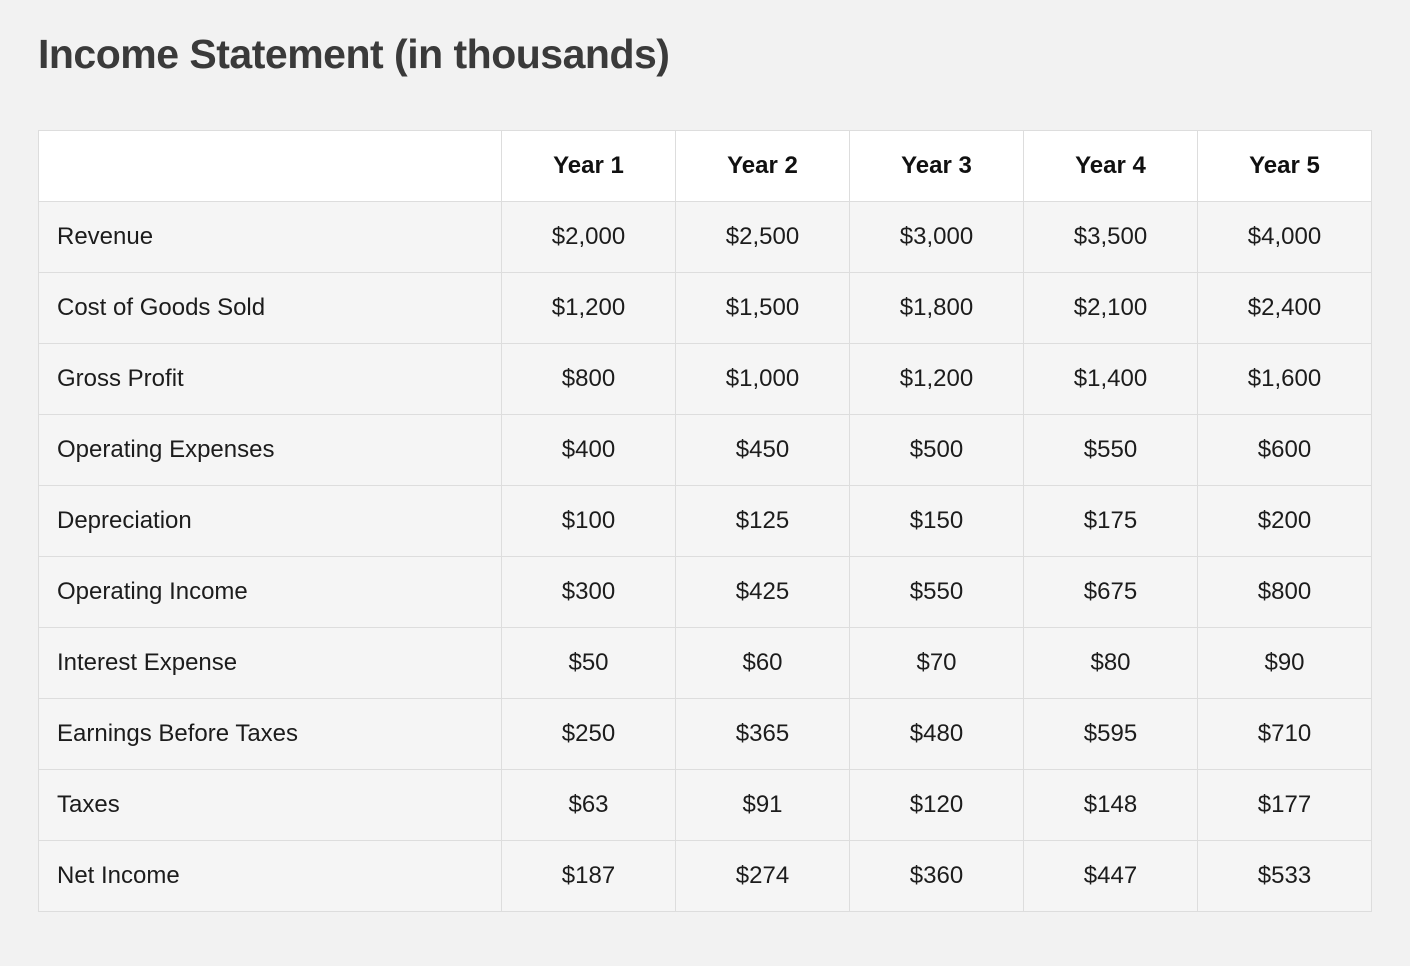 The width and height of the screenshot is (1410, 966). I want to click on cell-value: $2,500, so click(762, 237).